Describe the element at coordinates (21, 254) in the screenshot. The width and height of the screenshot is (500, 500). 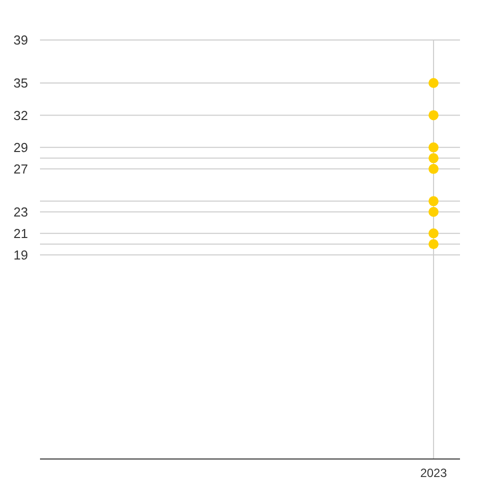
I see `y-tick-label: 19` at that location.